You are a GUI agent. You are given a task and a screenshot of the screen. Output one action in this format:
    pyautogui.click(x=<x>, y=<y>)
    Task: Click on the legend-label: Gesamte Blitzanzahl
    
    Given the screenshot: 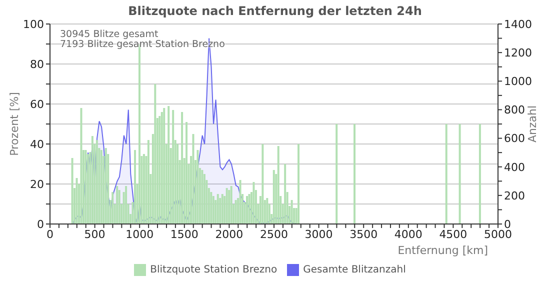 What is the action you would take?
    pyautogui.click(x=354, y=270)
    